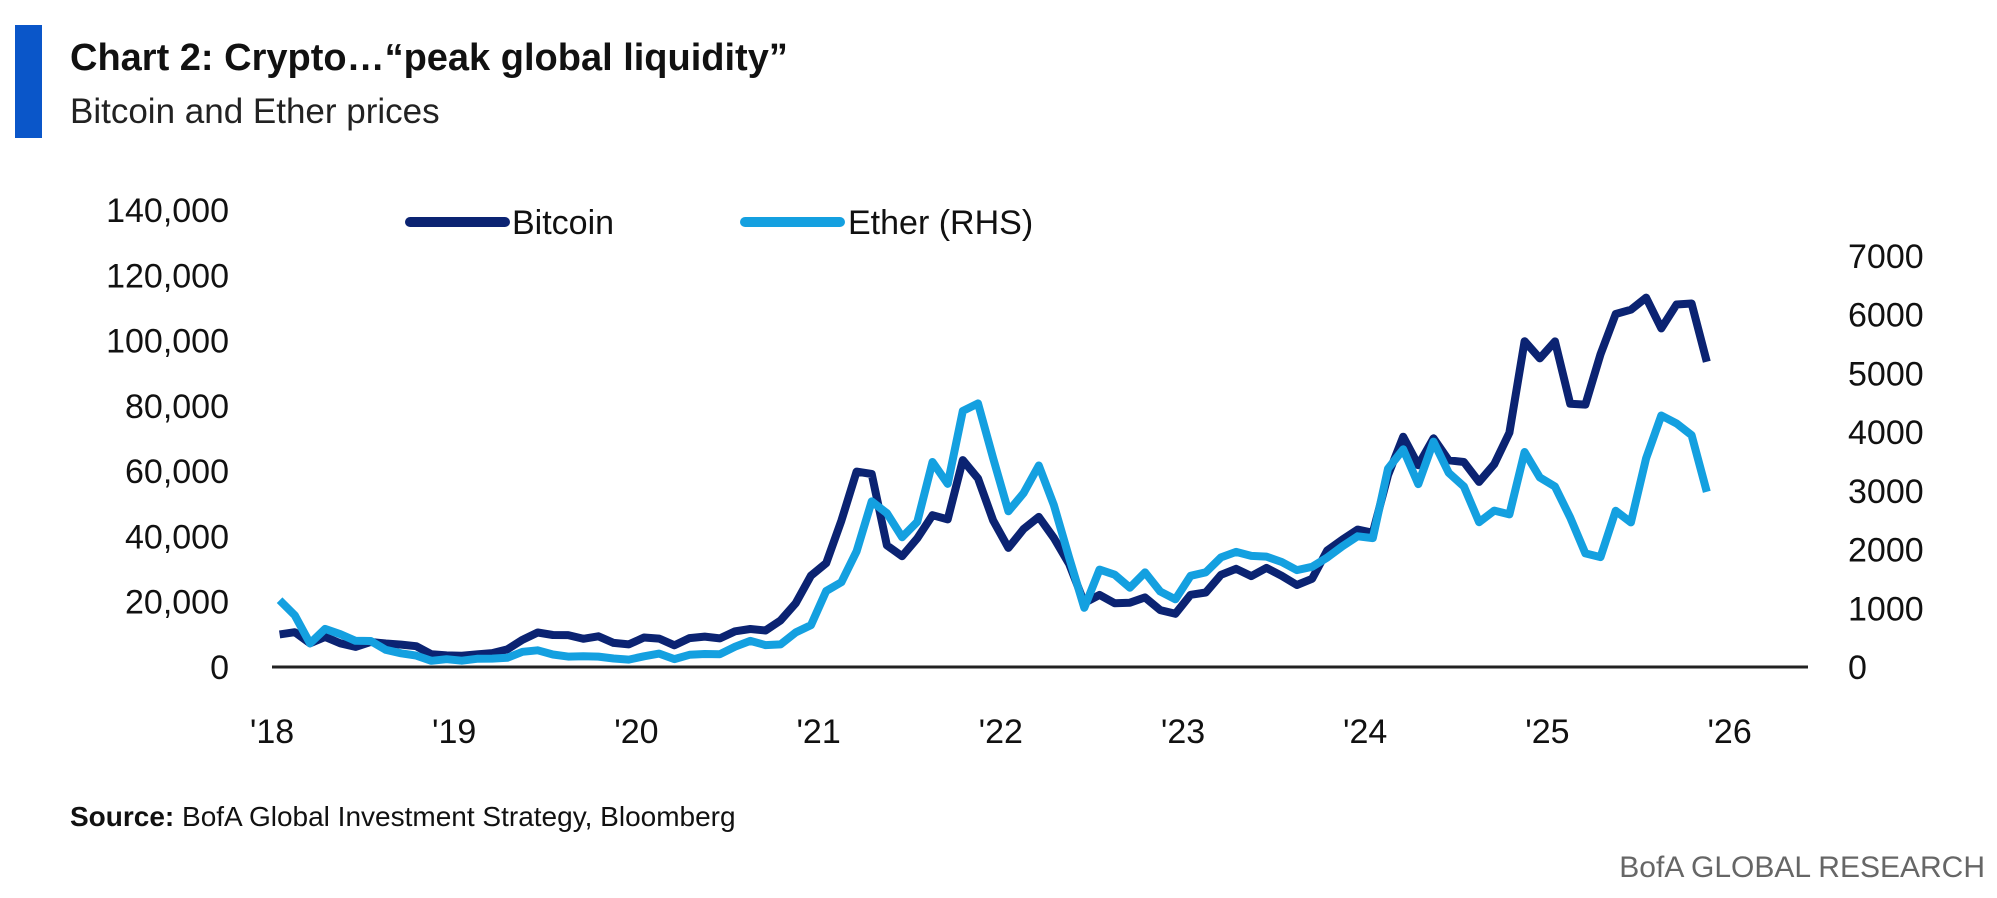  I want to click on x-tick-label: '20, so click(636, 732).